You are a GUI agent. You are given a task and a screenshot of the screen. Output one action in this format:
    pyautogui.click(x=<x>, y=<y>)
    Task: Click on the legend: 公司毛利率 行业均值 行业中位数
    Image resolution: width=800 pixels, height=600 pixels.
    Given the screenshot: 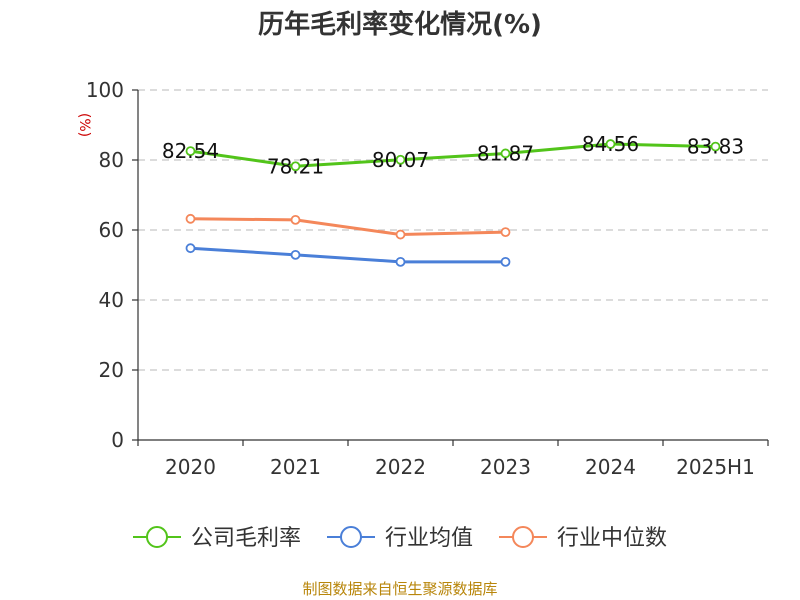 What is the action you would take?
    pyautogui.click(x=400, y=538)
    